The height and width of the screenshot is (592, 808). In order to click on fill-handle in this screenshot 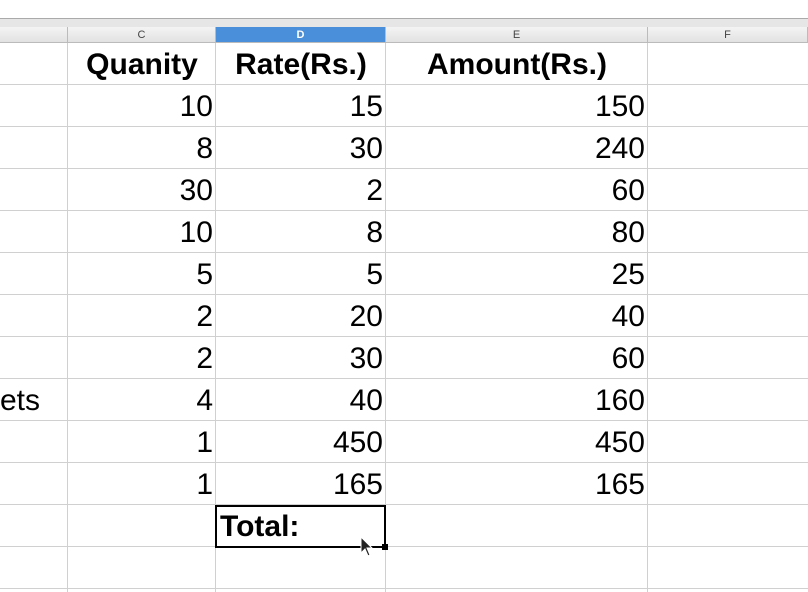, I will do `click(385, 547)`.